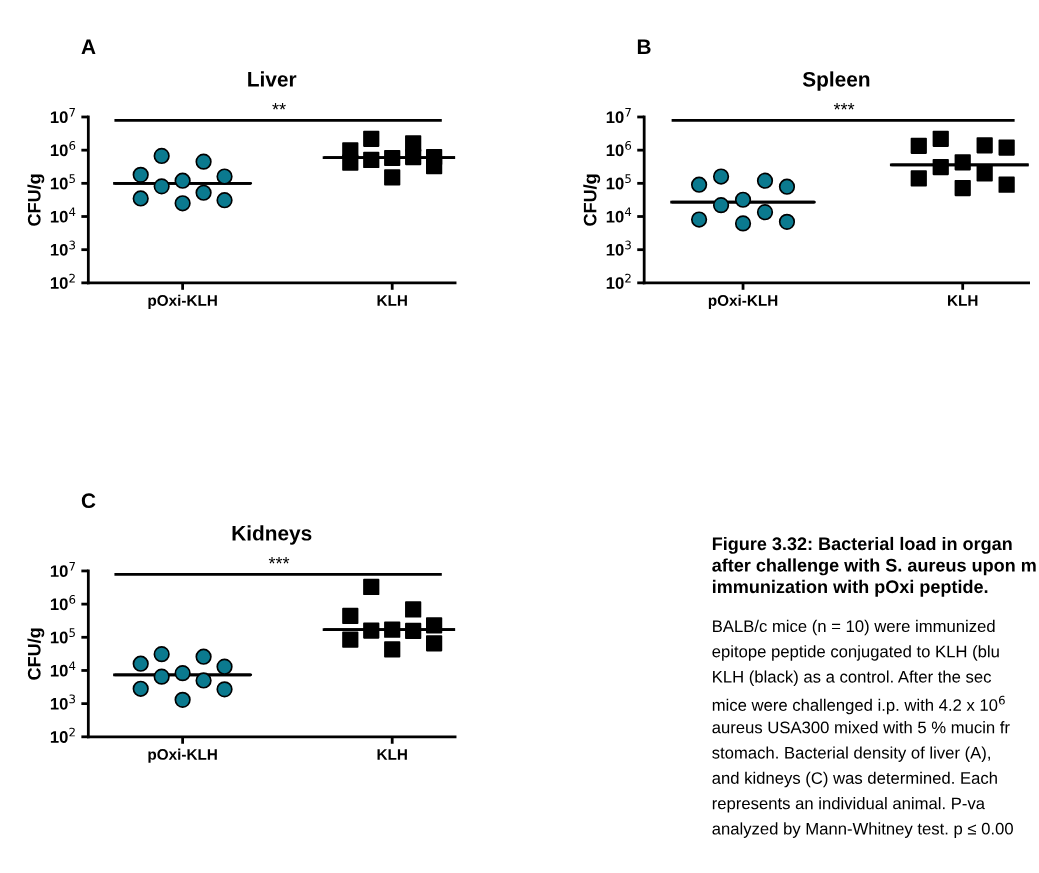  Describe the element at coordinates (88, 501) in the screenshot. I see `text: C` at that location.